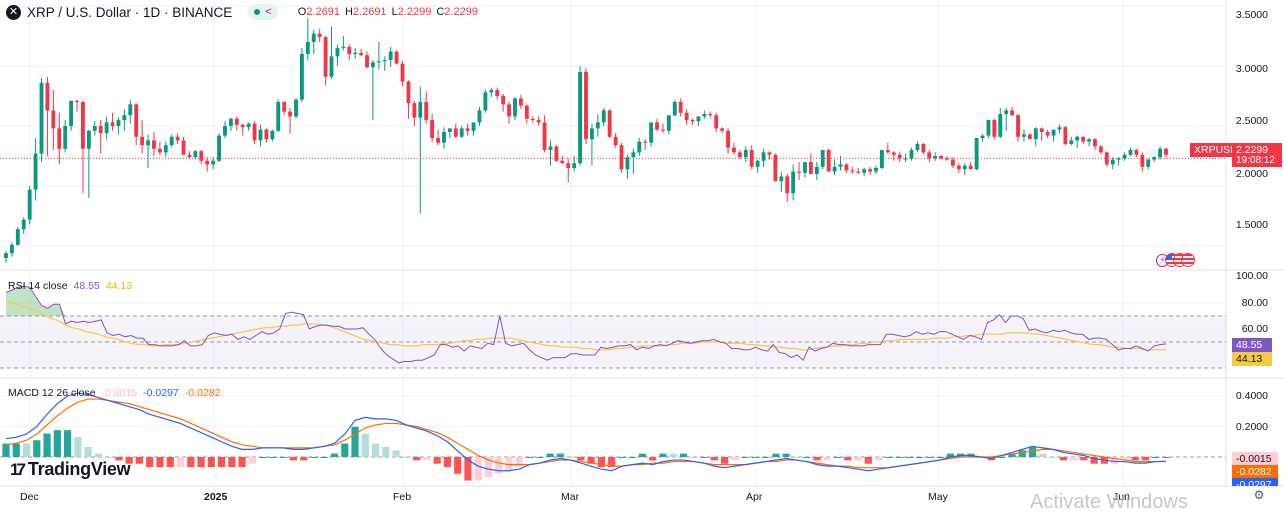 This screenshot has height=514, width=1284. Describe the element at coordinates (461, 12) in the screenshot. I see `close-value: 2.2299` at that location.